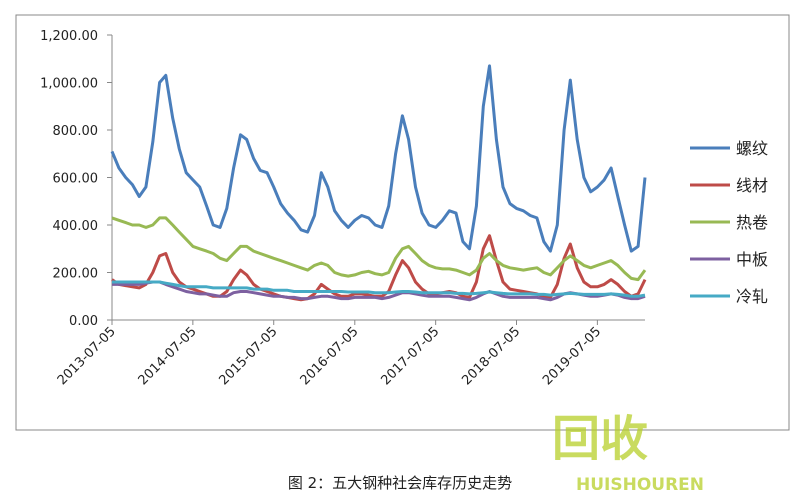 This screenshot has width=800, height=504. I want to click on watermark-text: HUISHOUREN, so click(640, 485).